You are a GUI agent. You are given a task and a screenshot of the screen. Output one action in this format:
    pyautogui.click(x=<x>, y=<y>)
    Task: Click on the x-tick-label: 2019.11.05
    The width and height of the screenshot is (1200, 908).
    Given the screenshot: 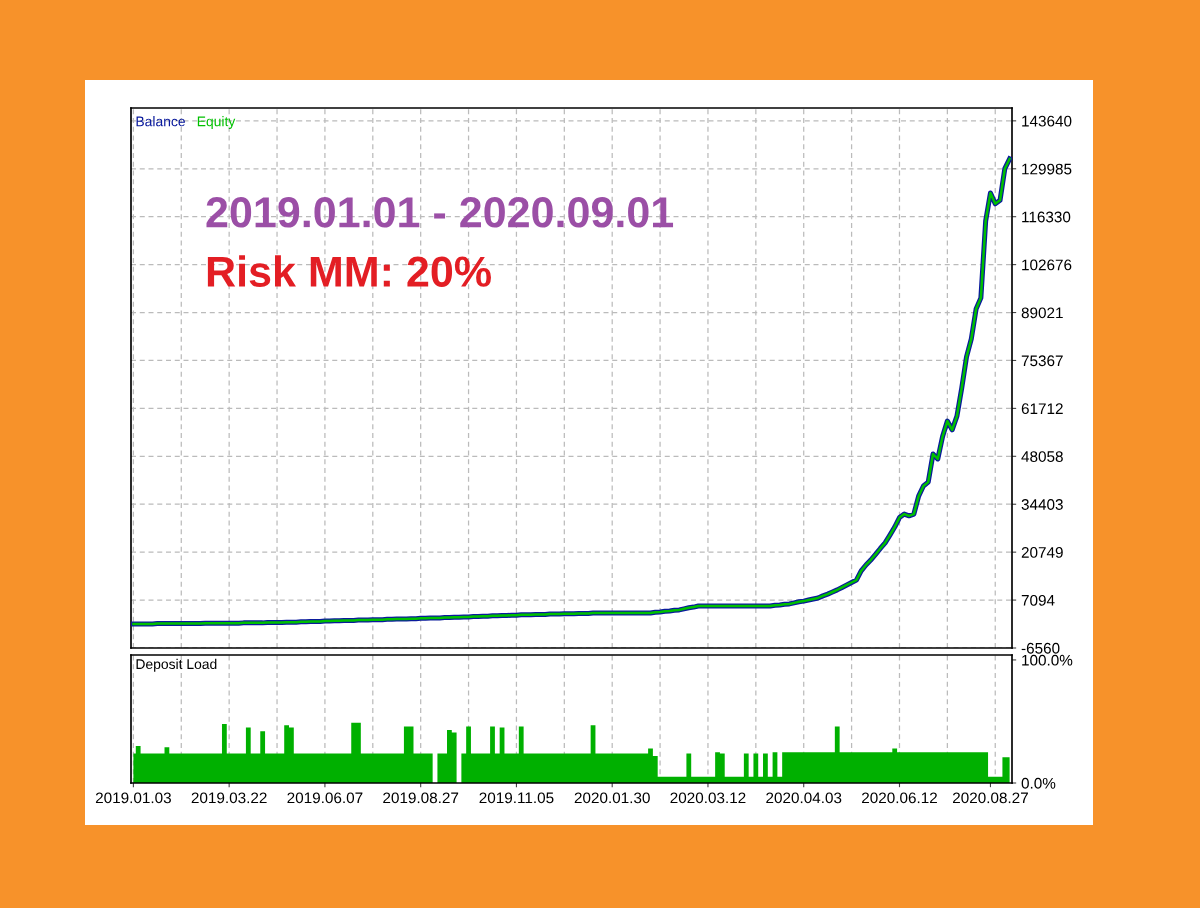 What is the action you would take?
    pyautogui.click(x=516, y=798)
    